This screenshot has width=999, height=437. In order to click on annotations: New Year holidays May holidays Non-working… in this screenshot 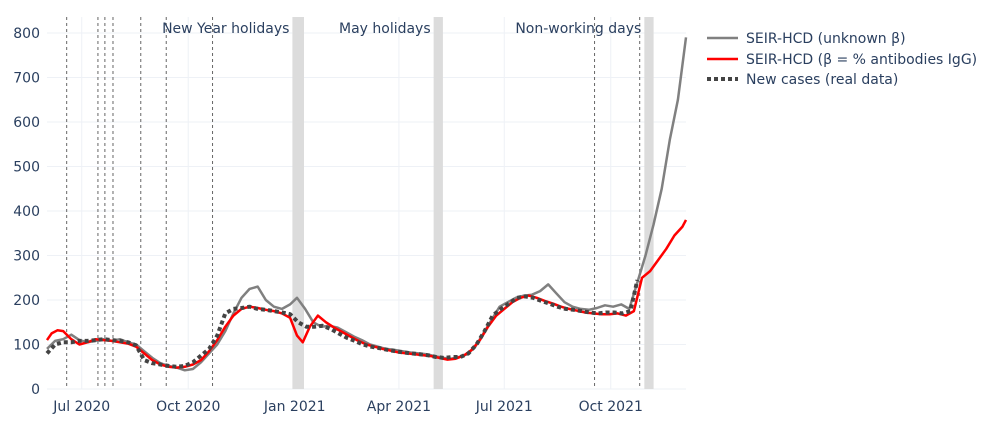, I will do `click(401, 29)`.